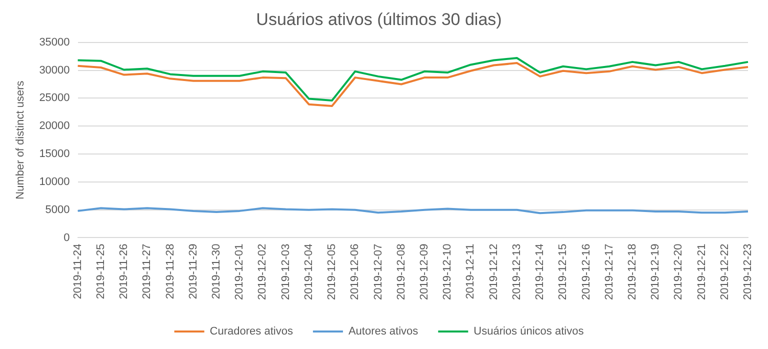  What do you see at coordinates (147, 272) in the screenshot?
I see `x-tick-label: 2019-11-27` at bounding box center [147, 272].